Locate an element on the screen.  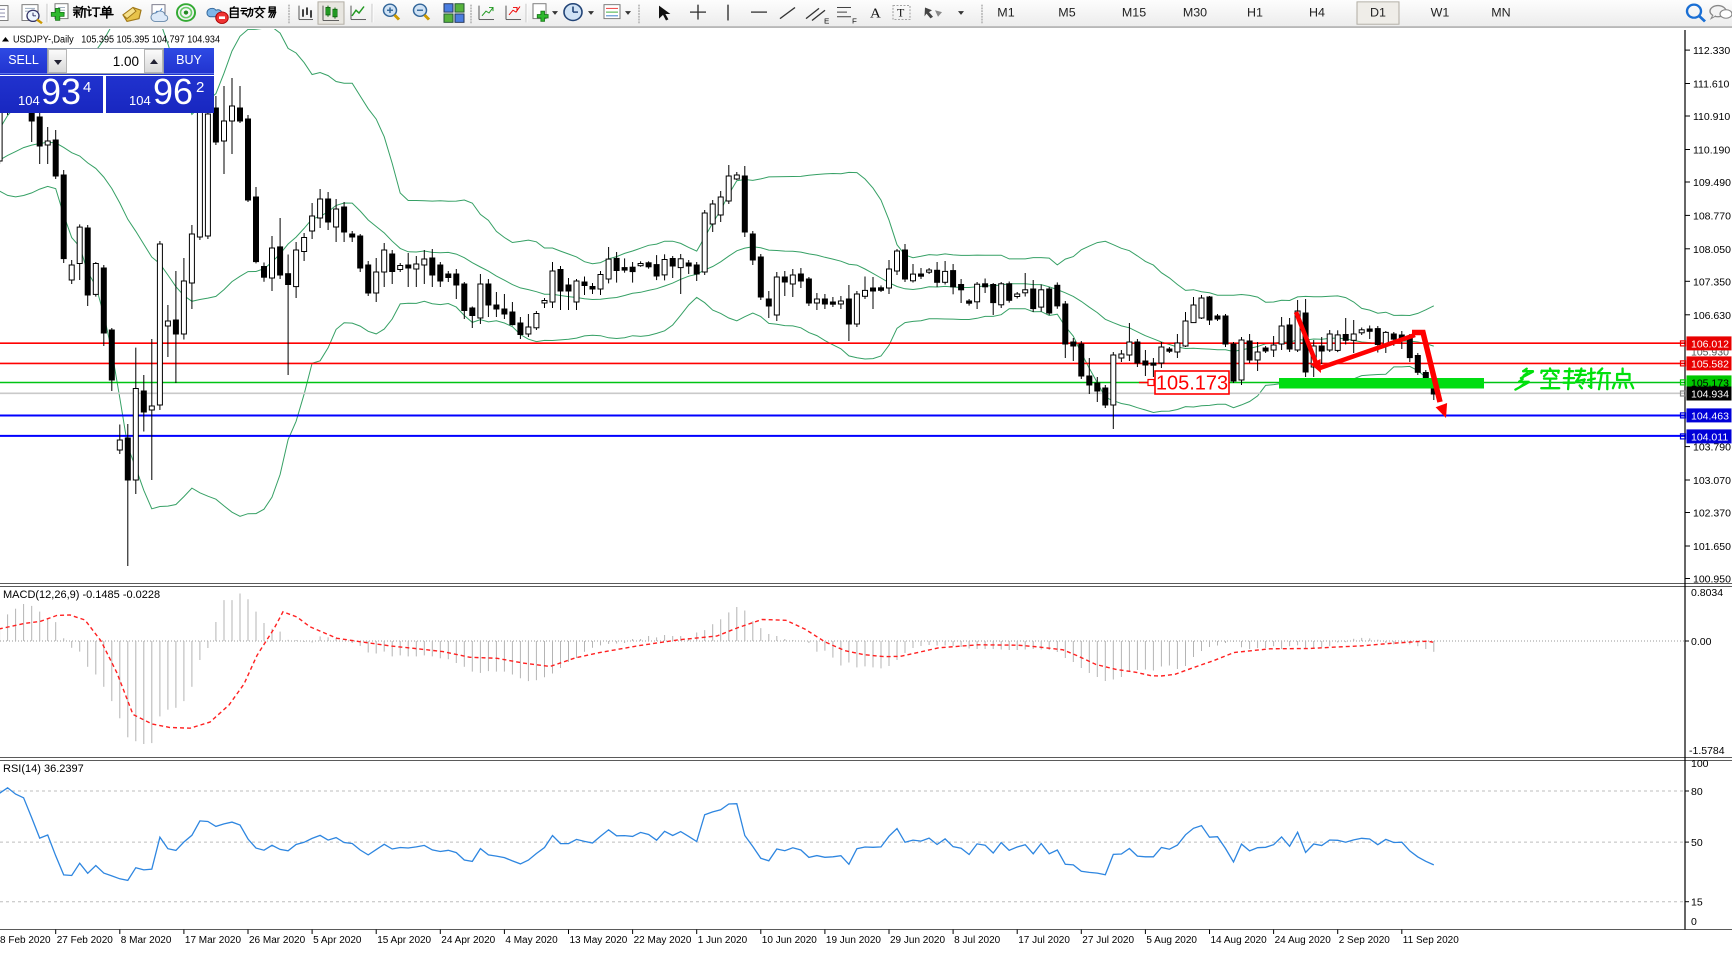
svg-text: 105.582 is located at coordinates (1710, 364).